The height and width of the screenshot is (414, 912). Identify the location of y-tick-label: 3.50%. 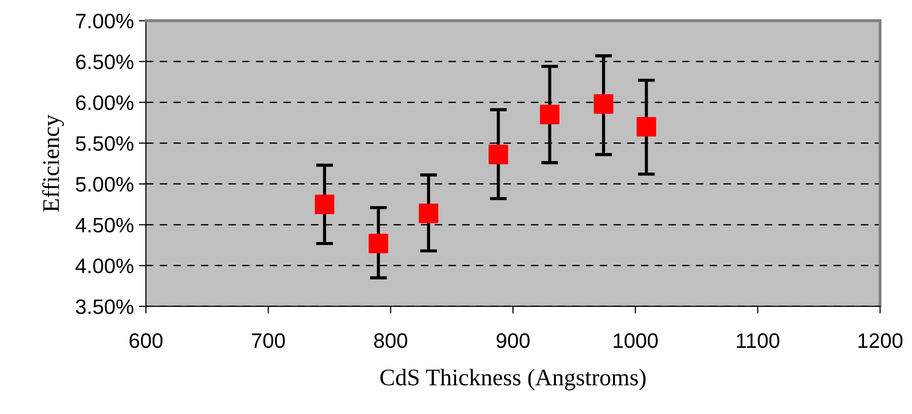
(105, 306).